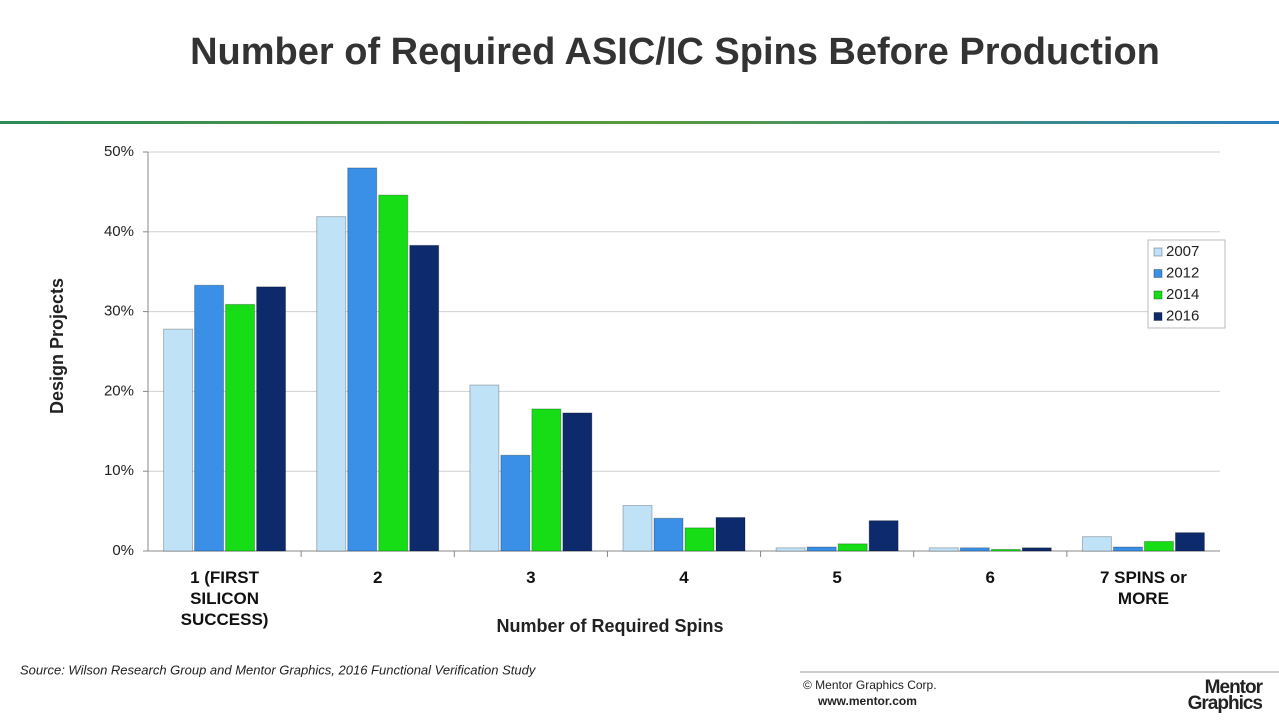  What do you see at coordinates (119, 390) in the screenshot?
I see `y-tick-label: 20%` at bounding box center [119, 390].